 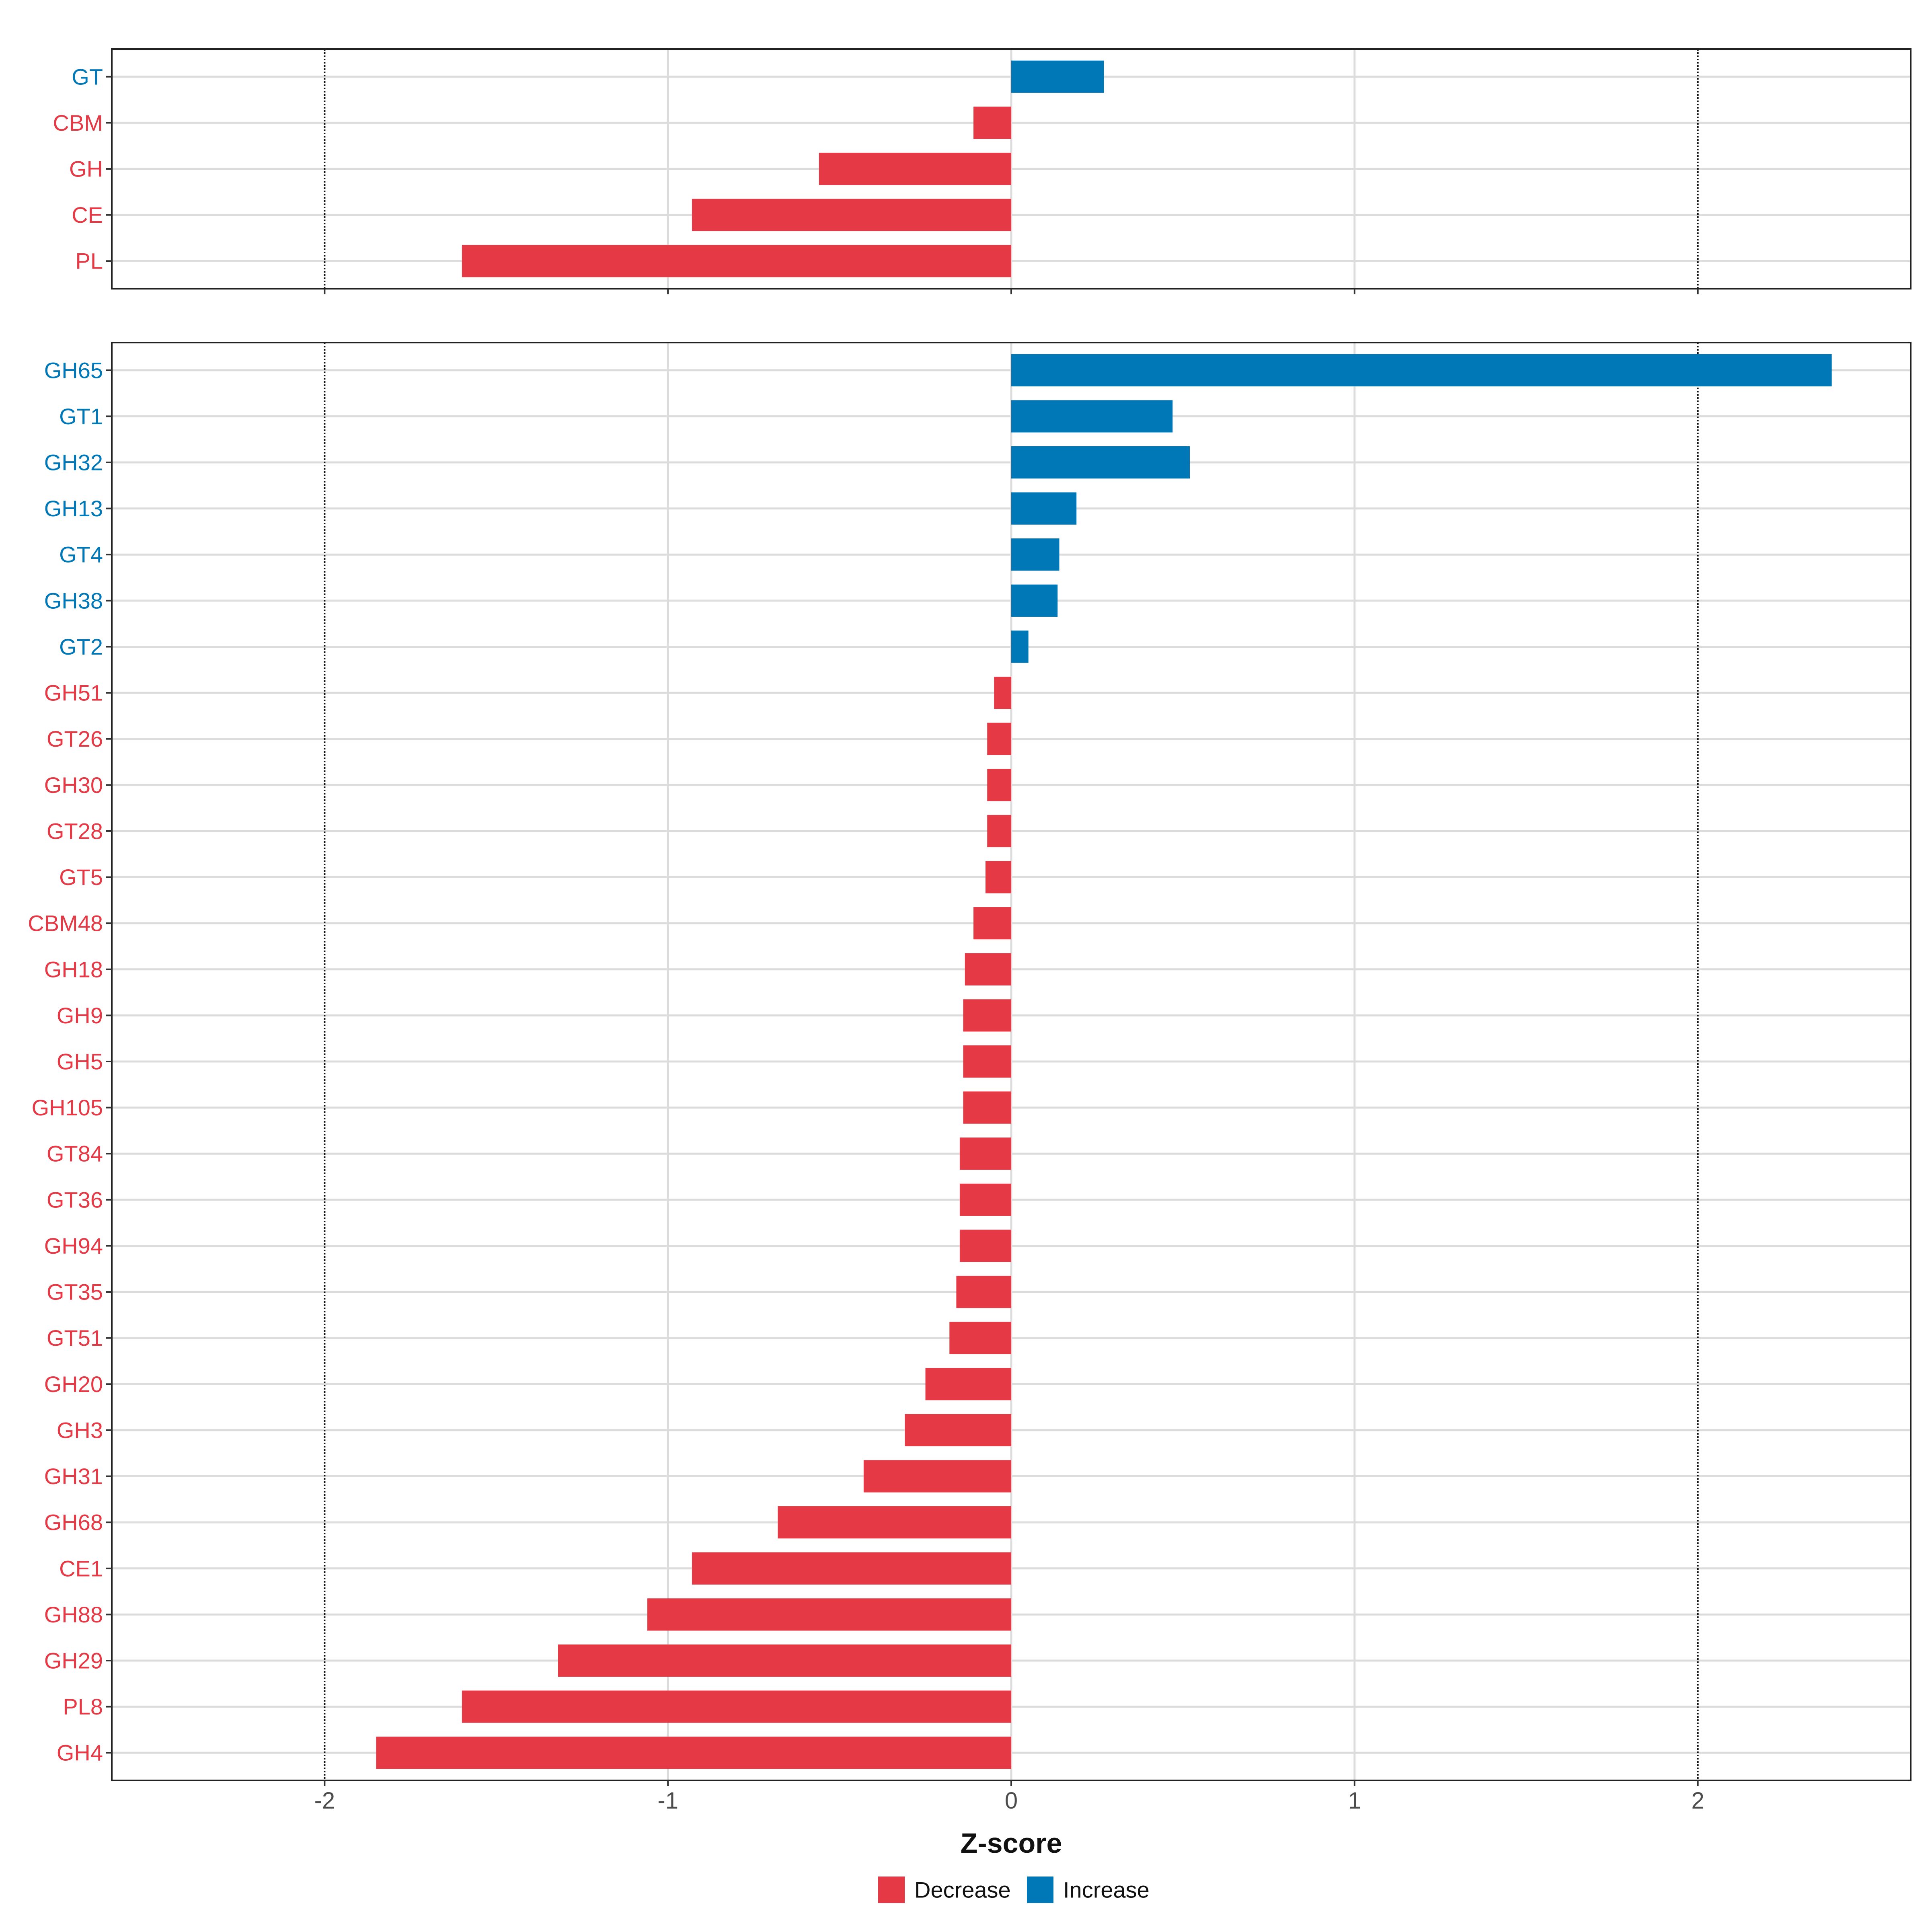 What do you see at coordinates (736, 261) in the screenshot?
I see `bar-pl` at bounding box center [736, 261].